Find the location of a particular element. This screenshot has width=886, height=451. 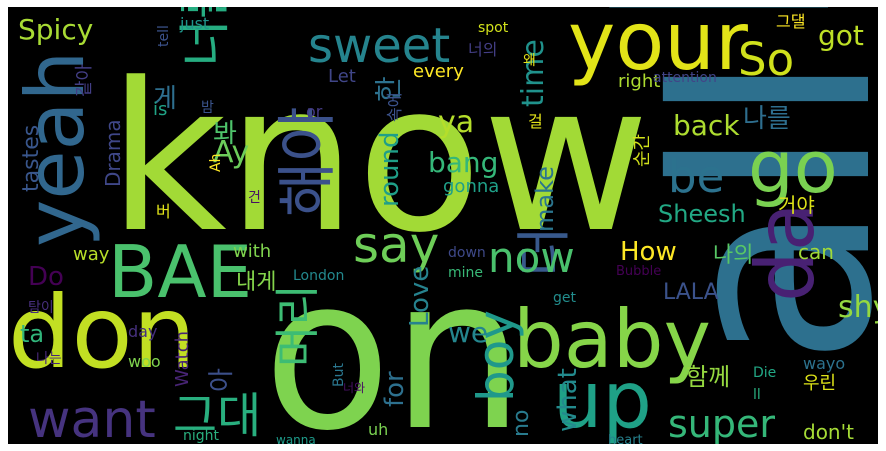

word-watch-68: Watch is located at coordinates (182, 359).